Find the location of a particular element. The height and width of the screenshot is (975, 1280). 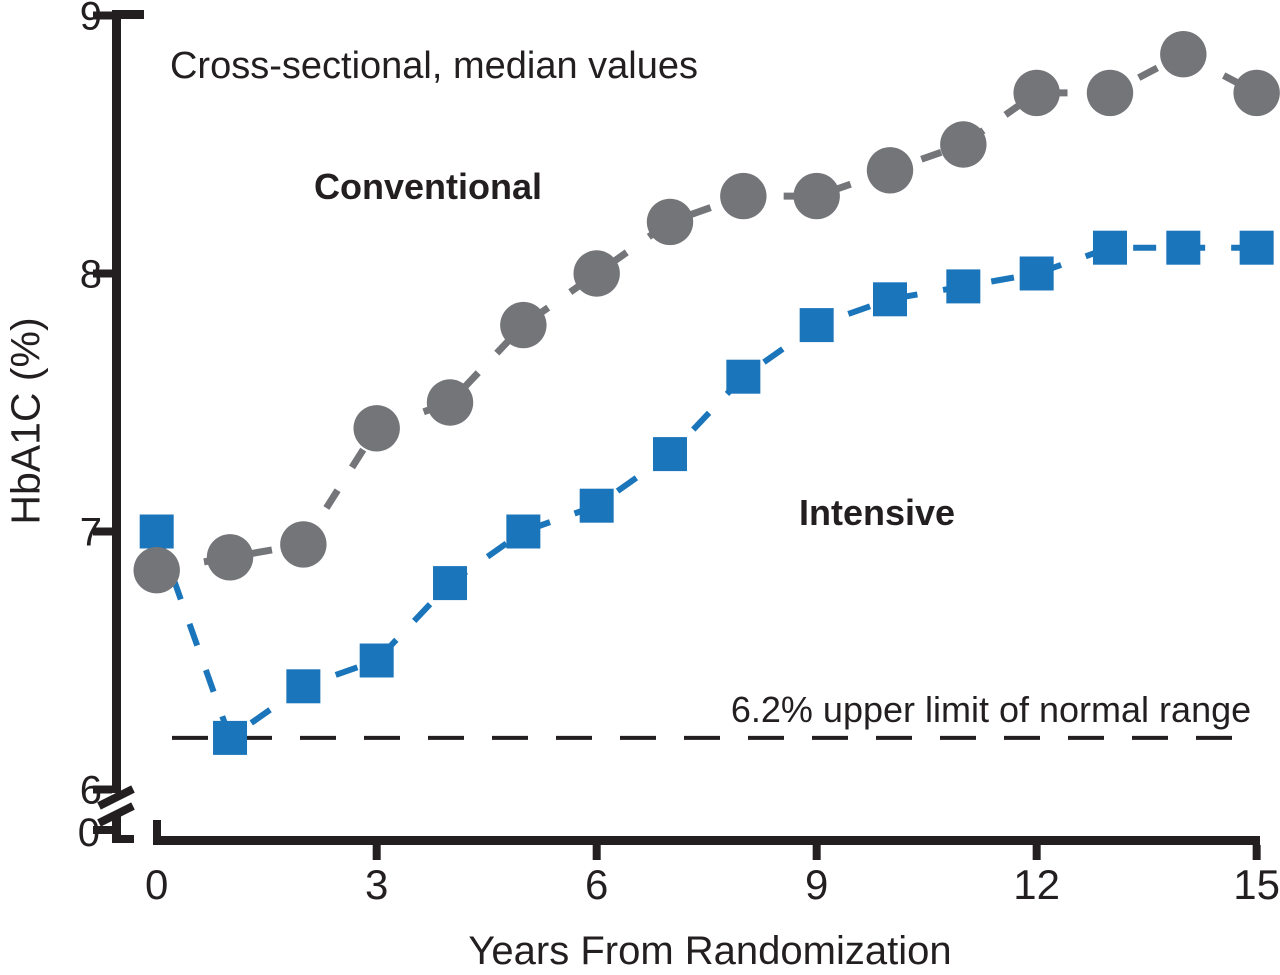

x-tick-label: 15 is located at coordinates (1256, 884).